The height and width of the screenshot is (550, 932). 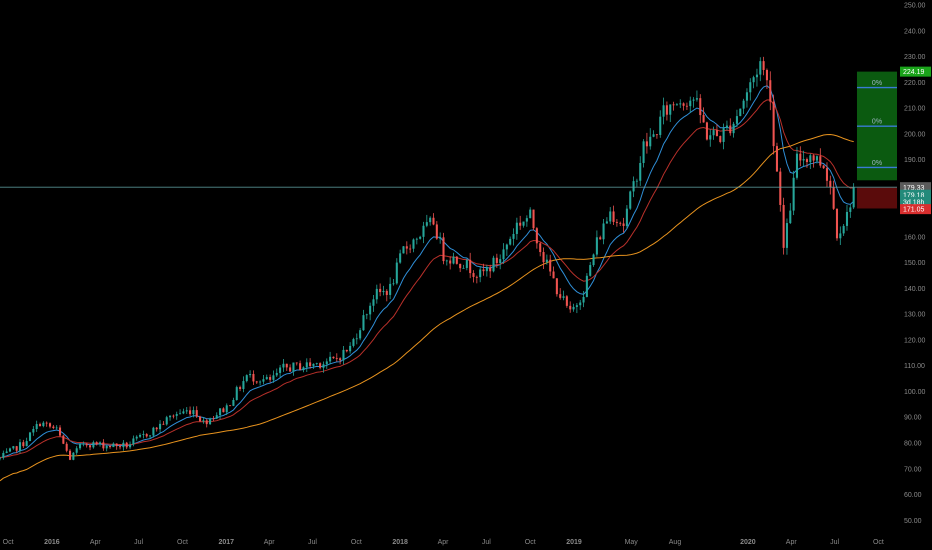 What do you see at coordinates (915, 289) in the screenshot?
I see `y-tick-label: 140.00` at bounding box center [915, 289].